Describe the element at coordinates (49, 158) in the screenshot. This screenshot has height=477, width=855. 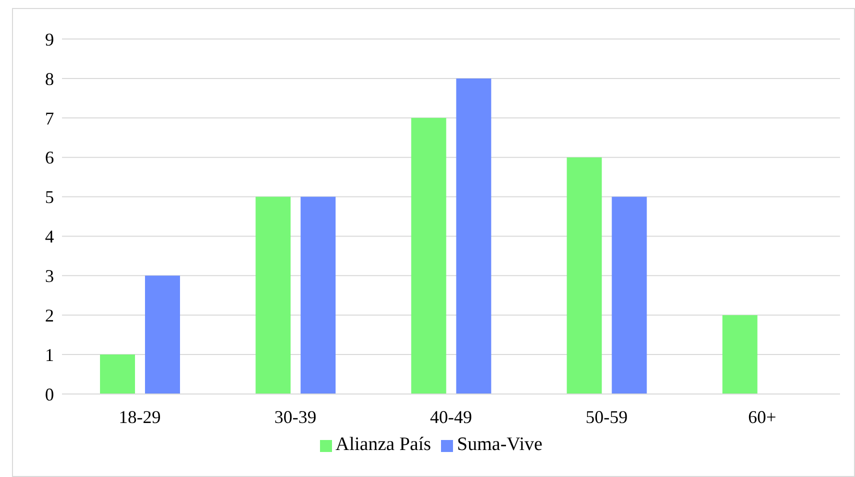
I see `y-tick-label: 6` at that location.